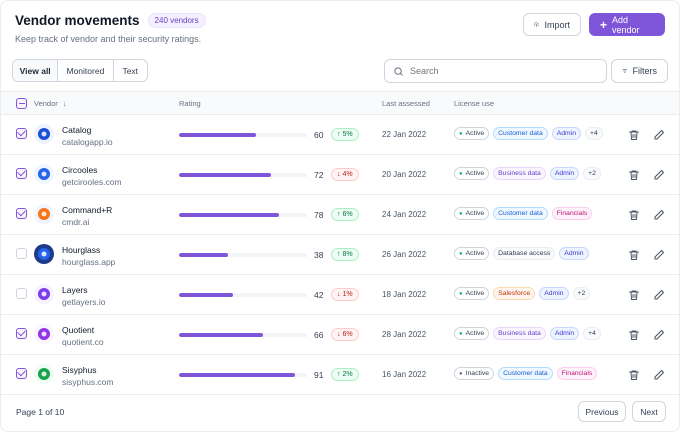  I want to click on tab-text: Text, so click(130, 70).